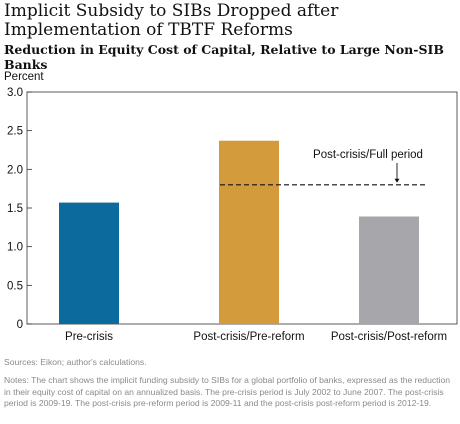 Image resolution: width=460 pixels, height=424 pixels. I want to click on y-axis-title: Percent, so click(24, 77).